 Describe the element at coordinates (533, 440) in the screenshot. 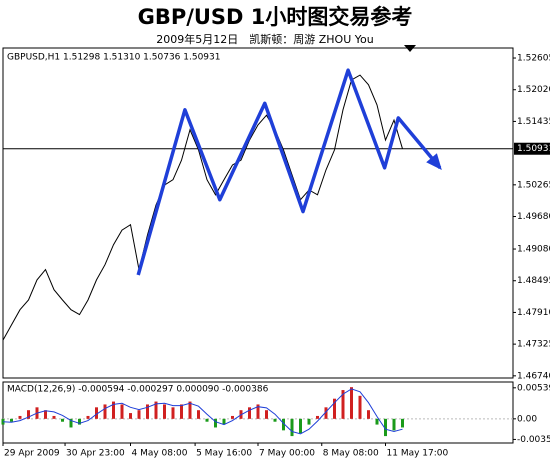

I see `y-tick-label: -0.00358` at that location.